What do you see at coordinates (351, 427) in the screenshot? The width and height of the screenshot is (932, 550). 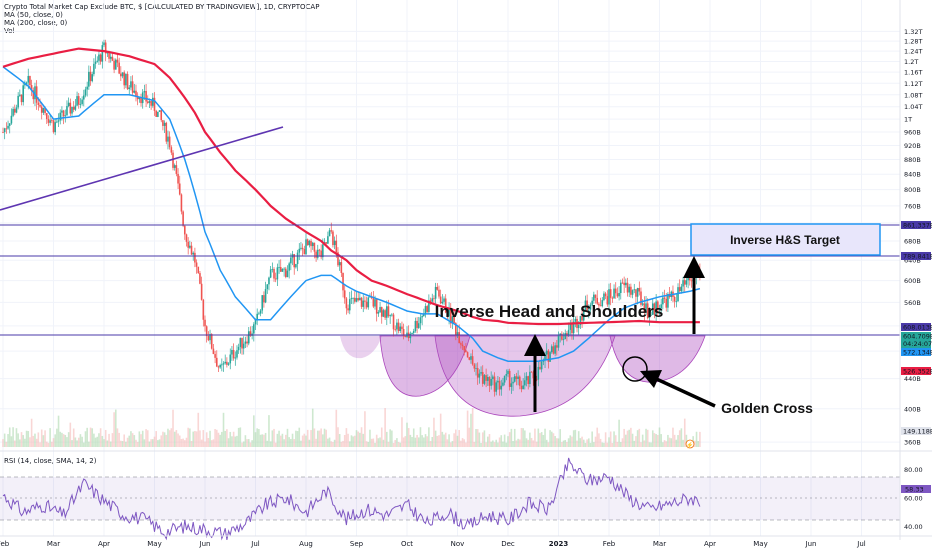 I see `volume-bars` at bounding box center [351, 427].